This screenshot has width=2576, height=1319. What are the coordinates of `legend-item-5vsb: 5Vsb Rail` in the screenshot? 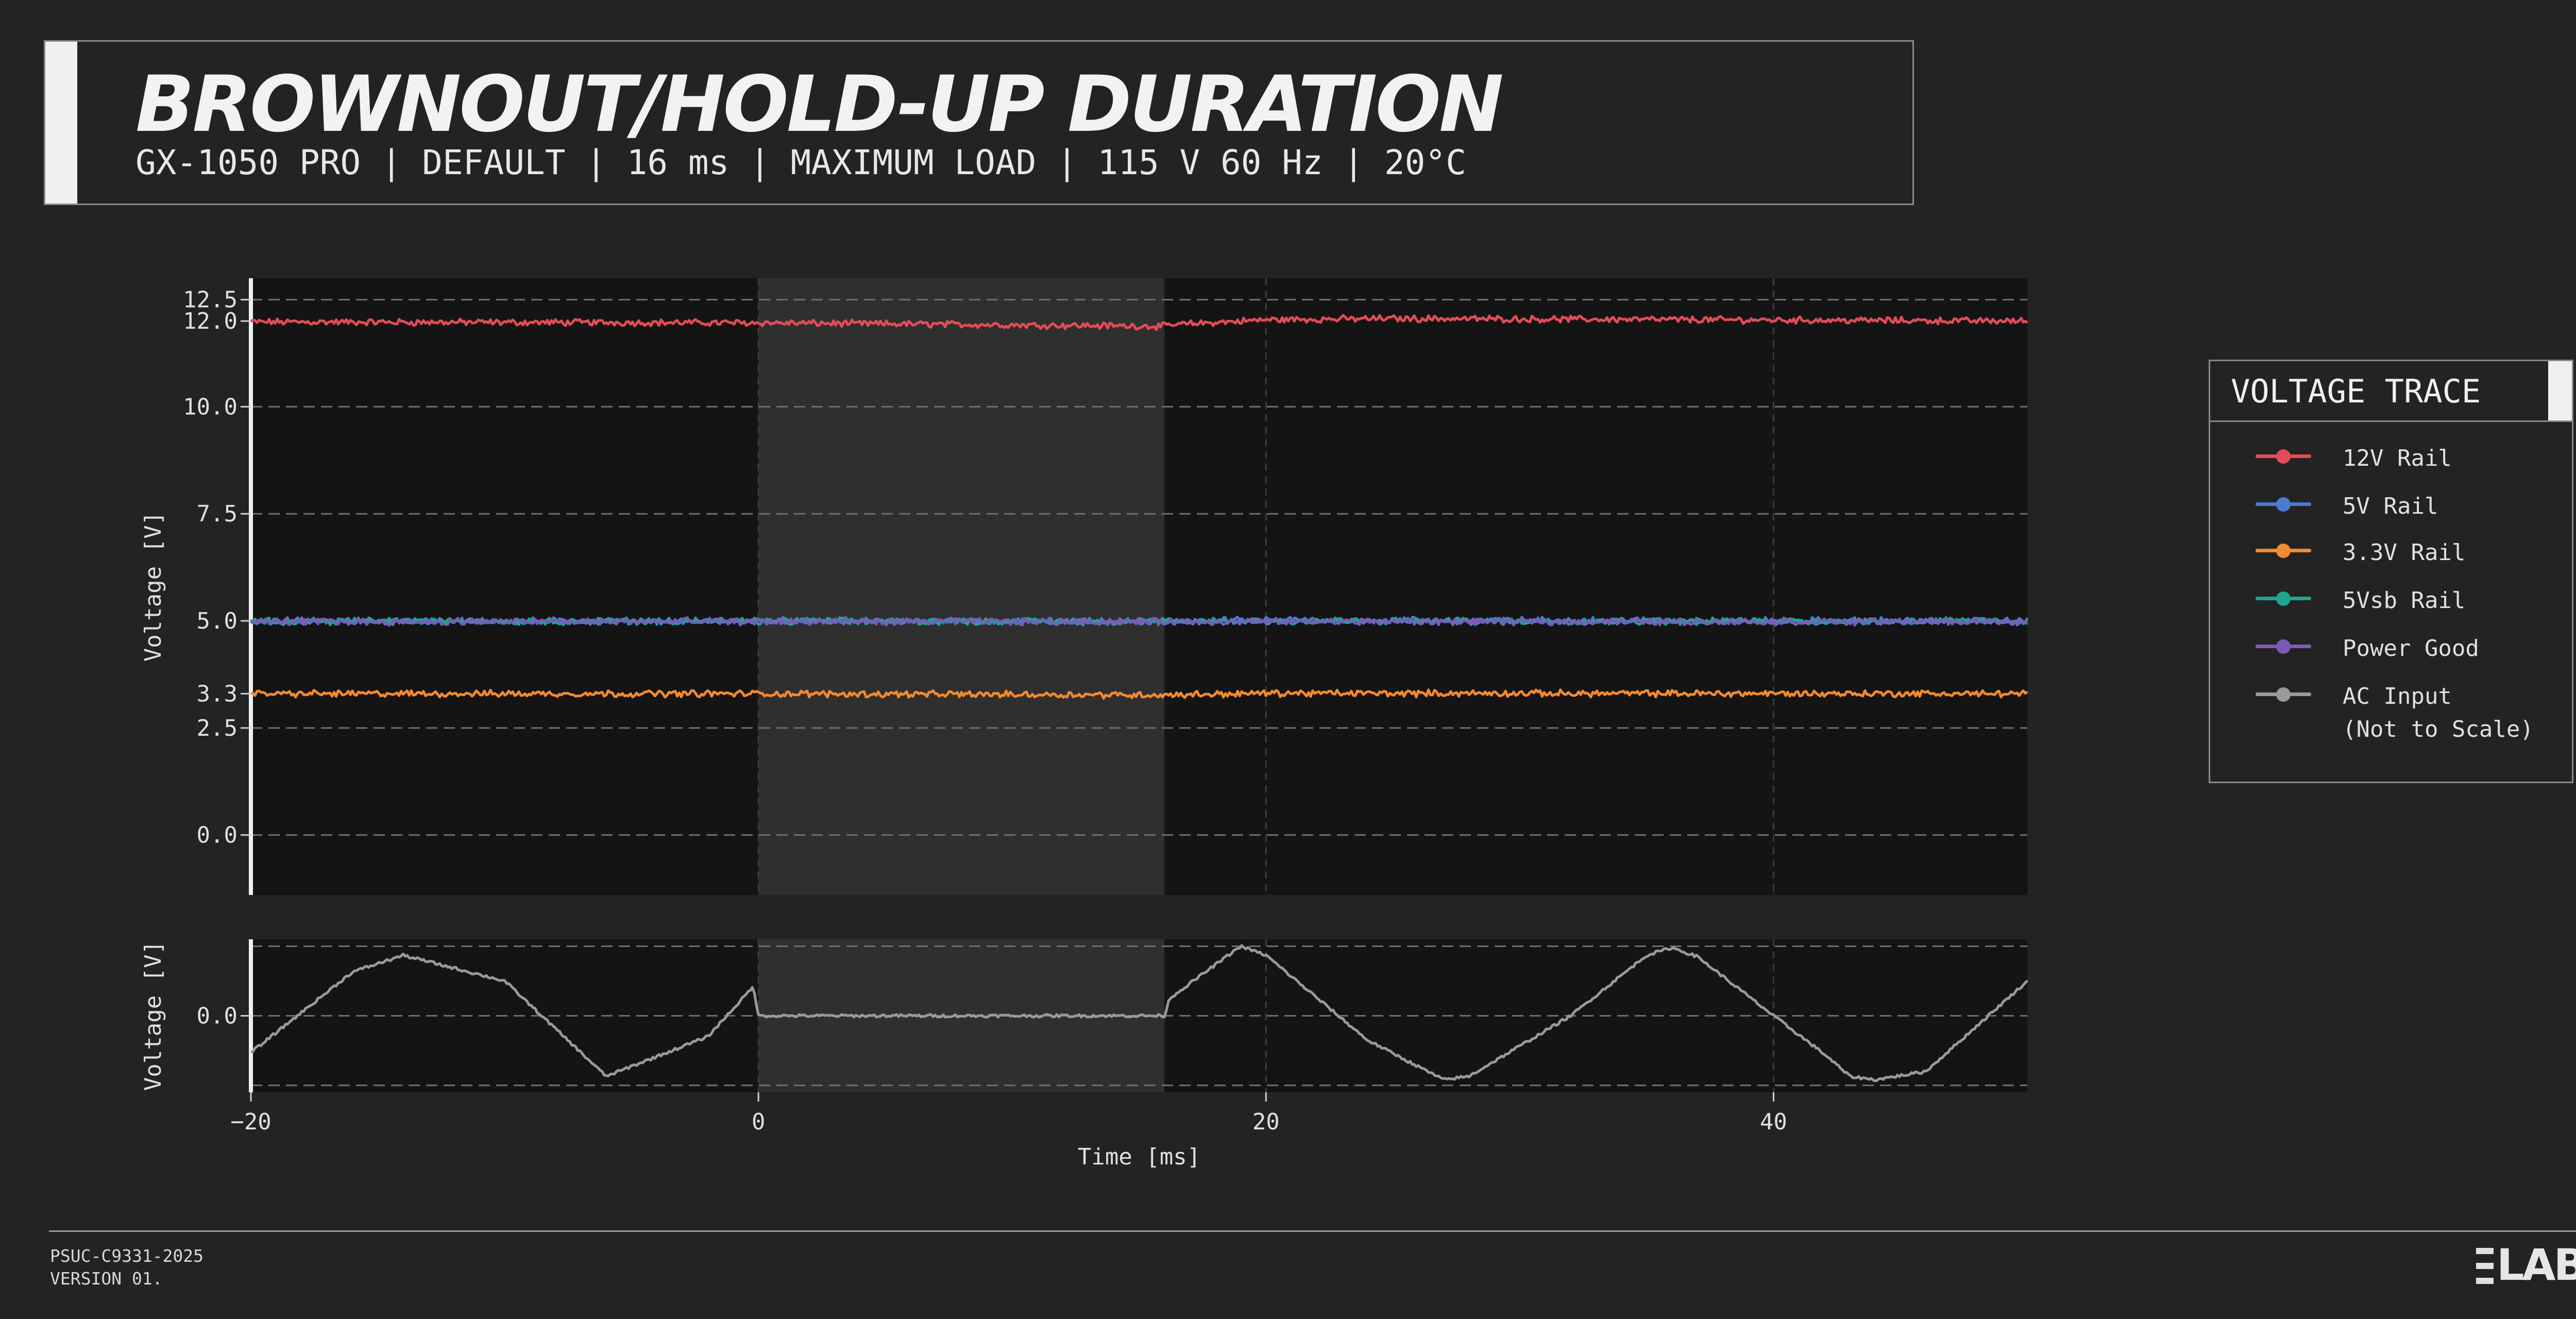 It's located at (2391, 608).